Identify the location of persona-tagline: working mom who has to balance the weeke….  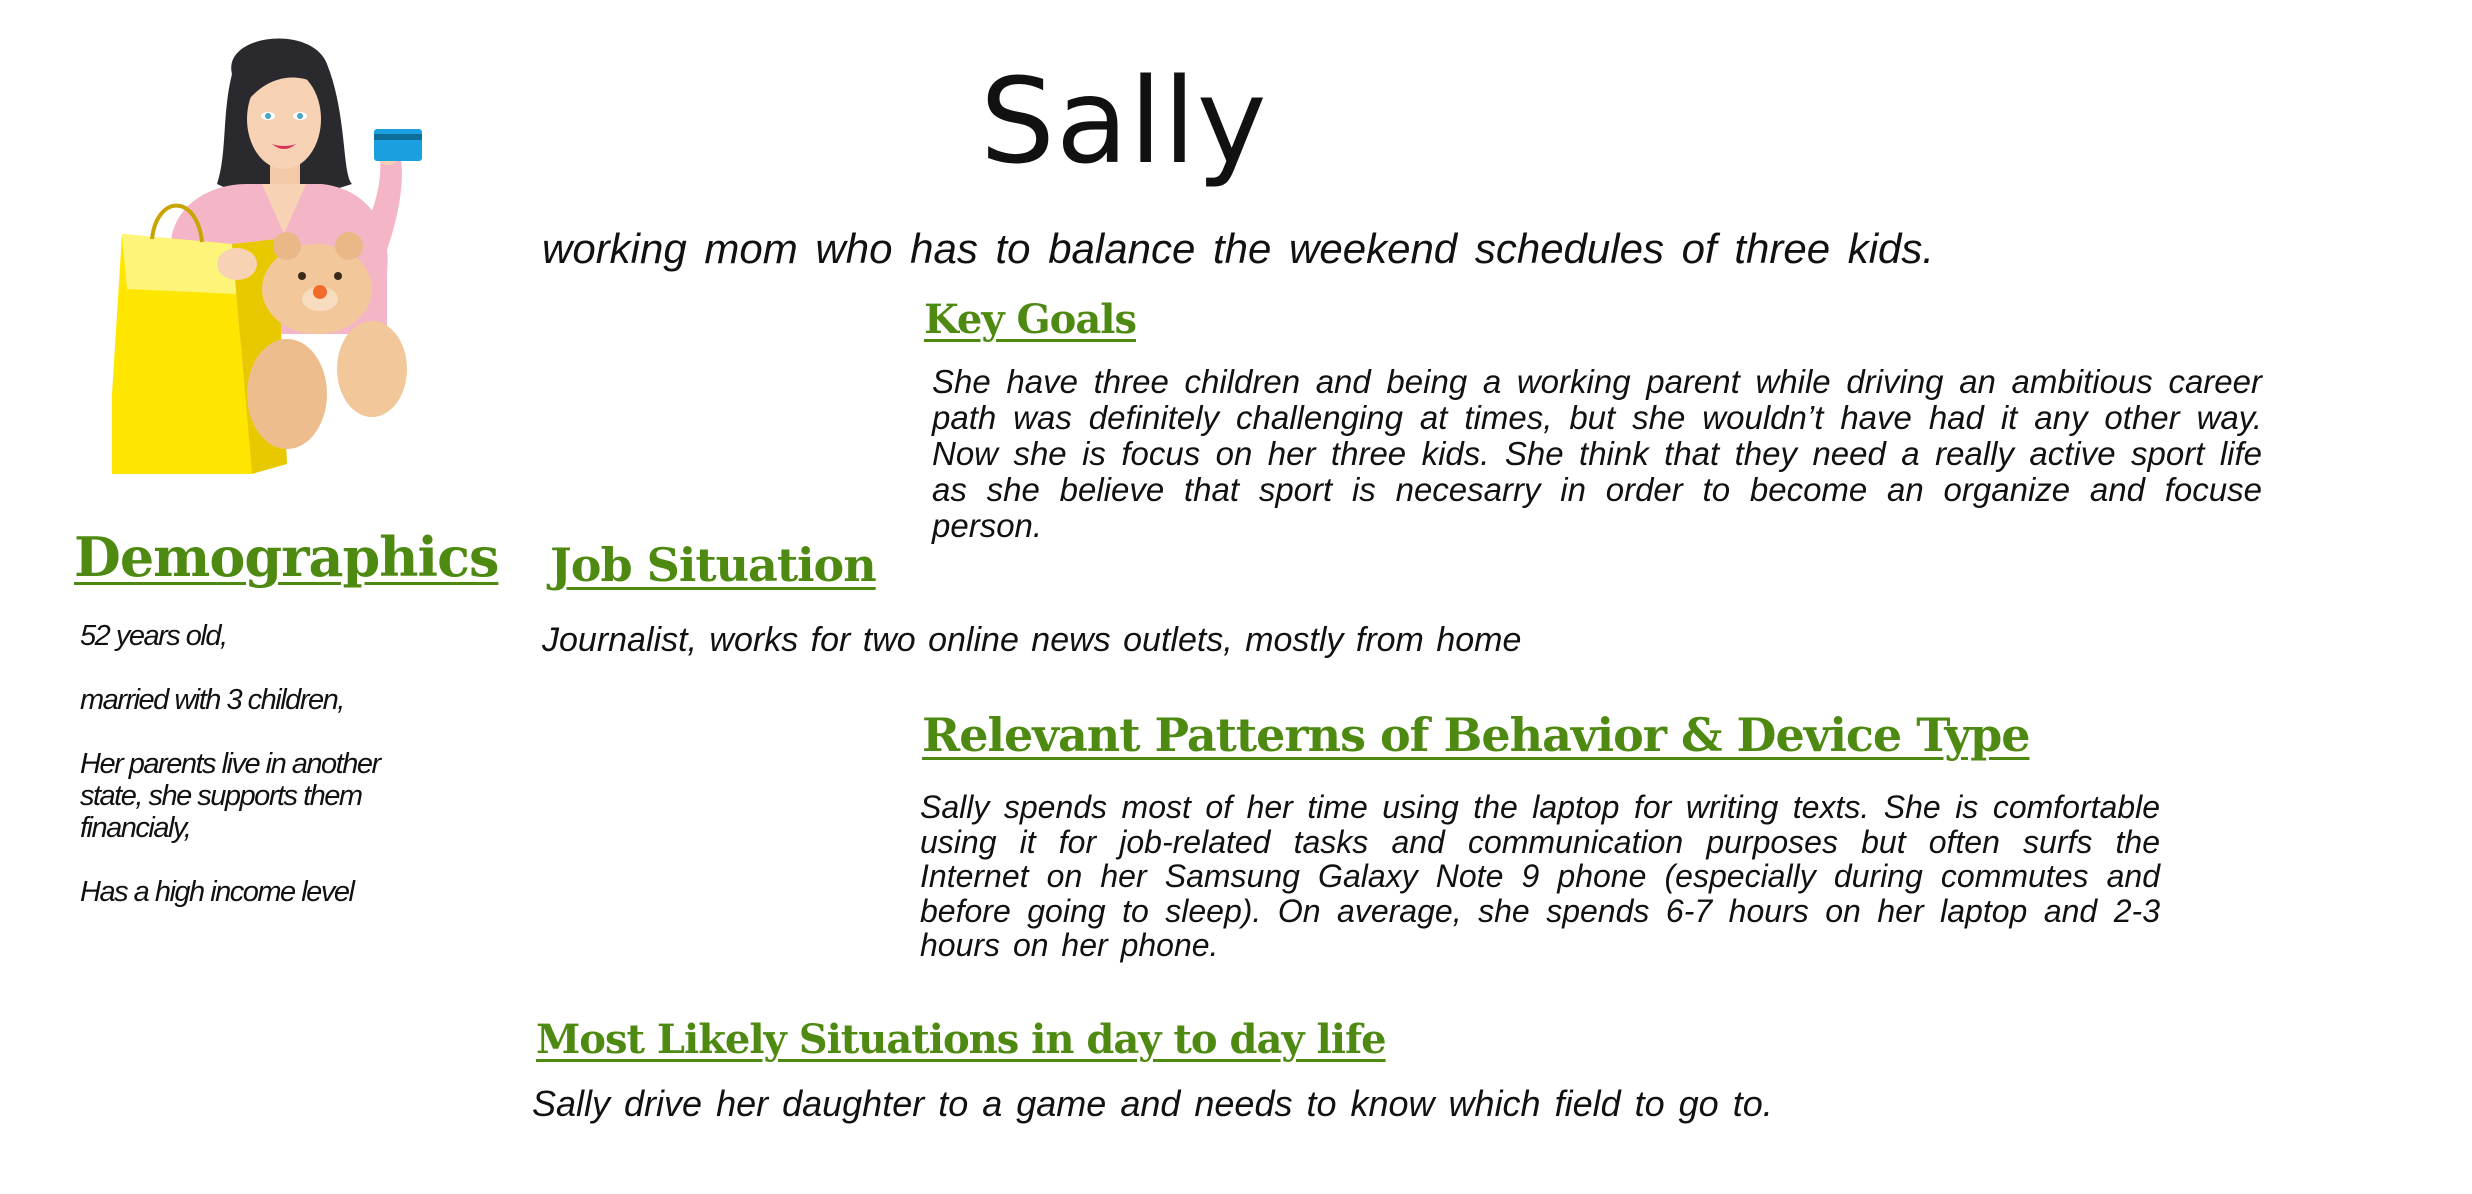
(1238, 248).